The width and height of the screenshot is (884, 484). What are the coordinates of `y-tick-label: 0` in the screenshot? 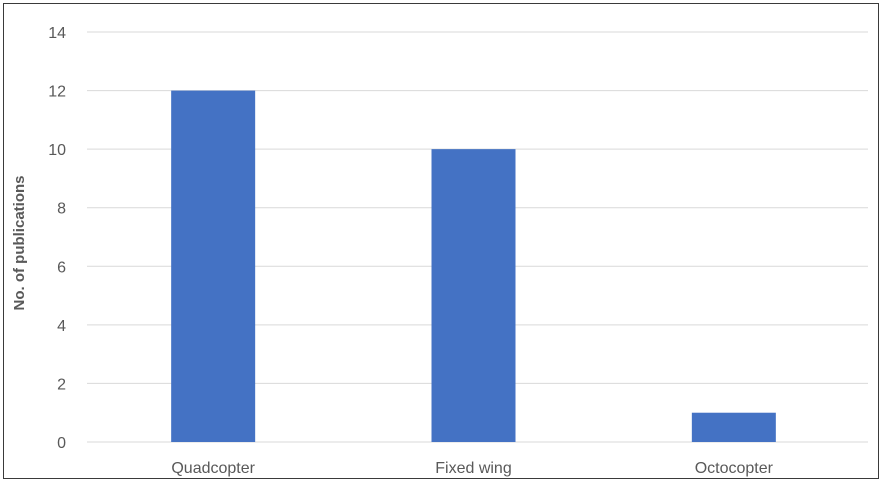 It's located at (61, 443).